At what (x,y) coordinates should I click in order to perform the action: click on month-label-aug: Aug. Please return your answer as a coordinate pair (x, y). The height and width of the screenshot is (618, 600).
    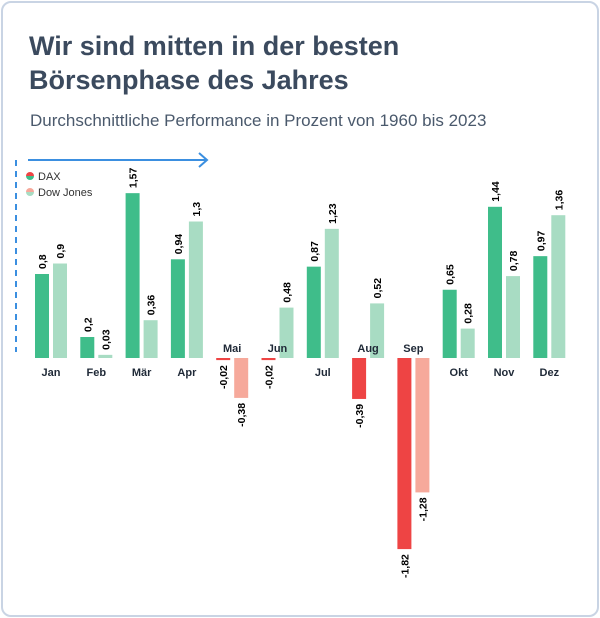
    Looking at the image, I should click on (367, 349).